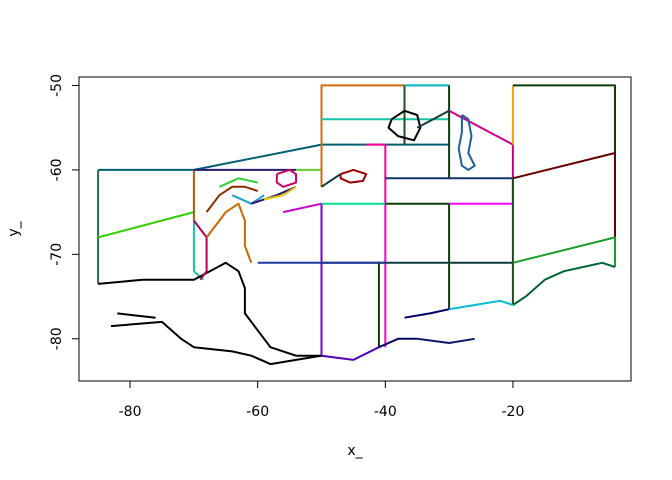 This screenshot has height=480, width=672. I want to click on y-axis-title: y_, so click(14, 228).